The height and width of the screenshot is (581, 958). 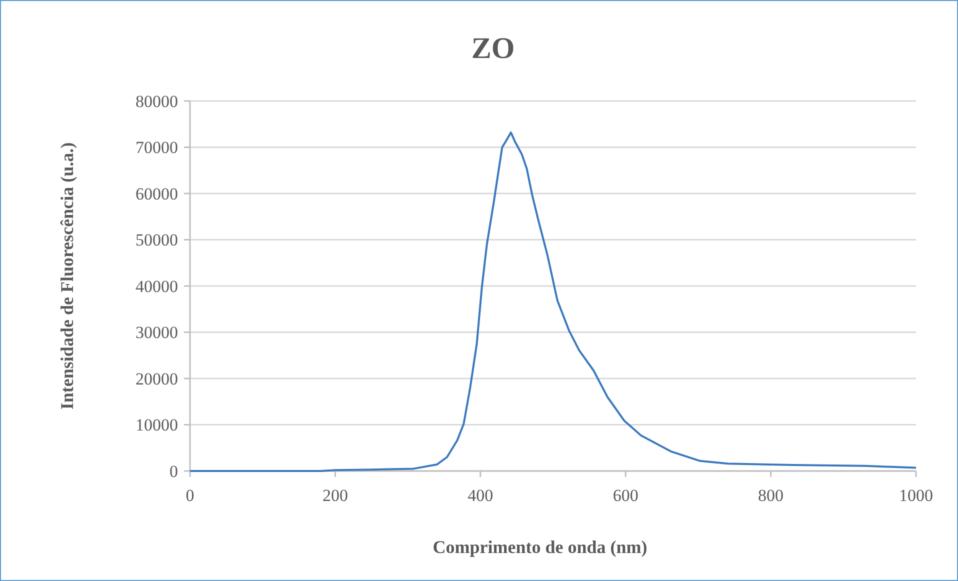 I want to click on y-tick-label: 80000, so click(x=157, y=101).